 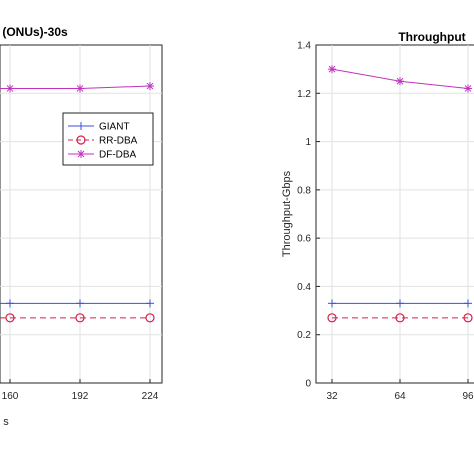 I want to click on right-y-tick-label: 0.6, so click(x=304, y=239).